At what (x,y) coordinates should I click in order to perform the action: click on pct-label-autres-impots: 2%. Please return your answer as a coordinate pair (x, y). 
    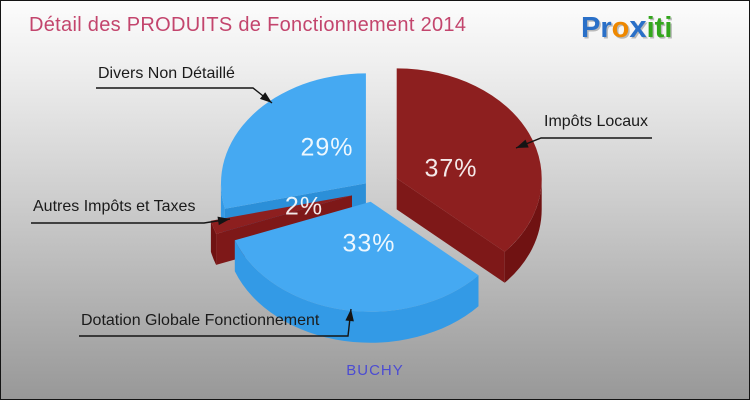
    Looking at the image, I should click on (304, 206).